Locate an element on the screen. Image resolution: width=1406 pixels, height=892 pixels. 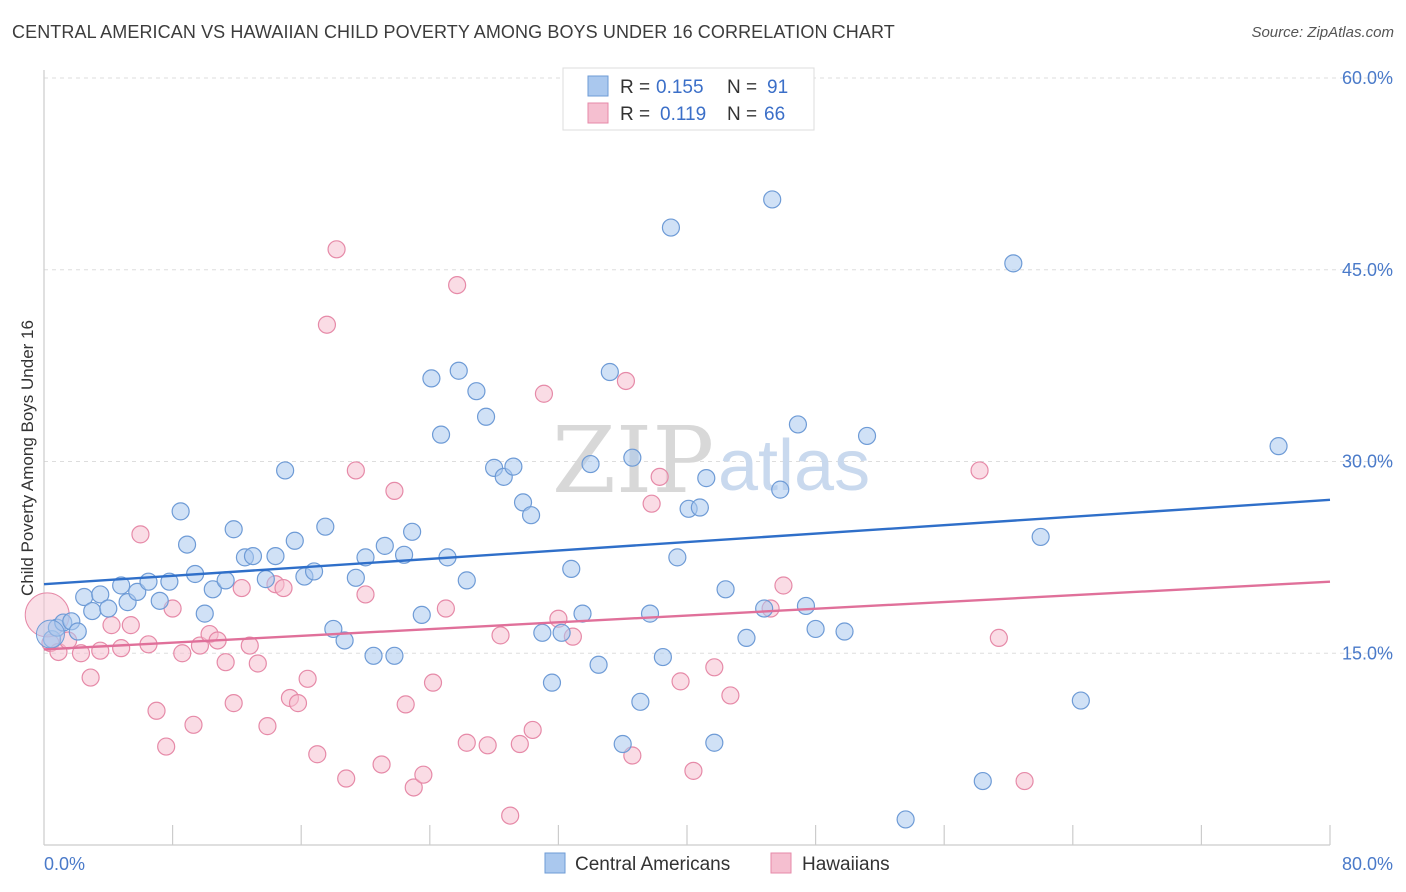
legend-r-label-1: R = is located at coordinates (635, 87).